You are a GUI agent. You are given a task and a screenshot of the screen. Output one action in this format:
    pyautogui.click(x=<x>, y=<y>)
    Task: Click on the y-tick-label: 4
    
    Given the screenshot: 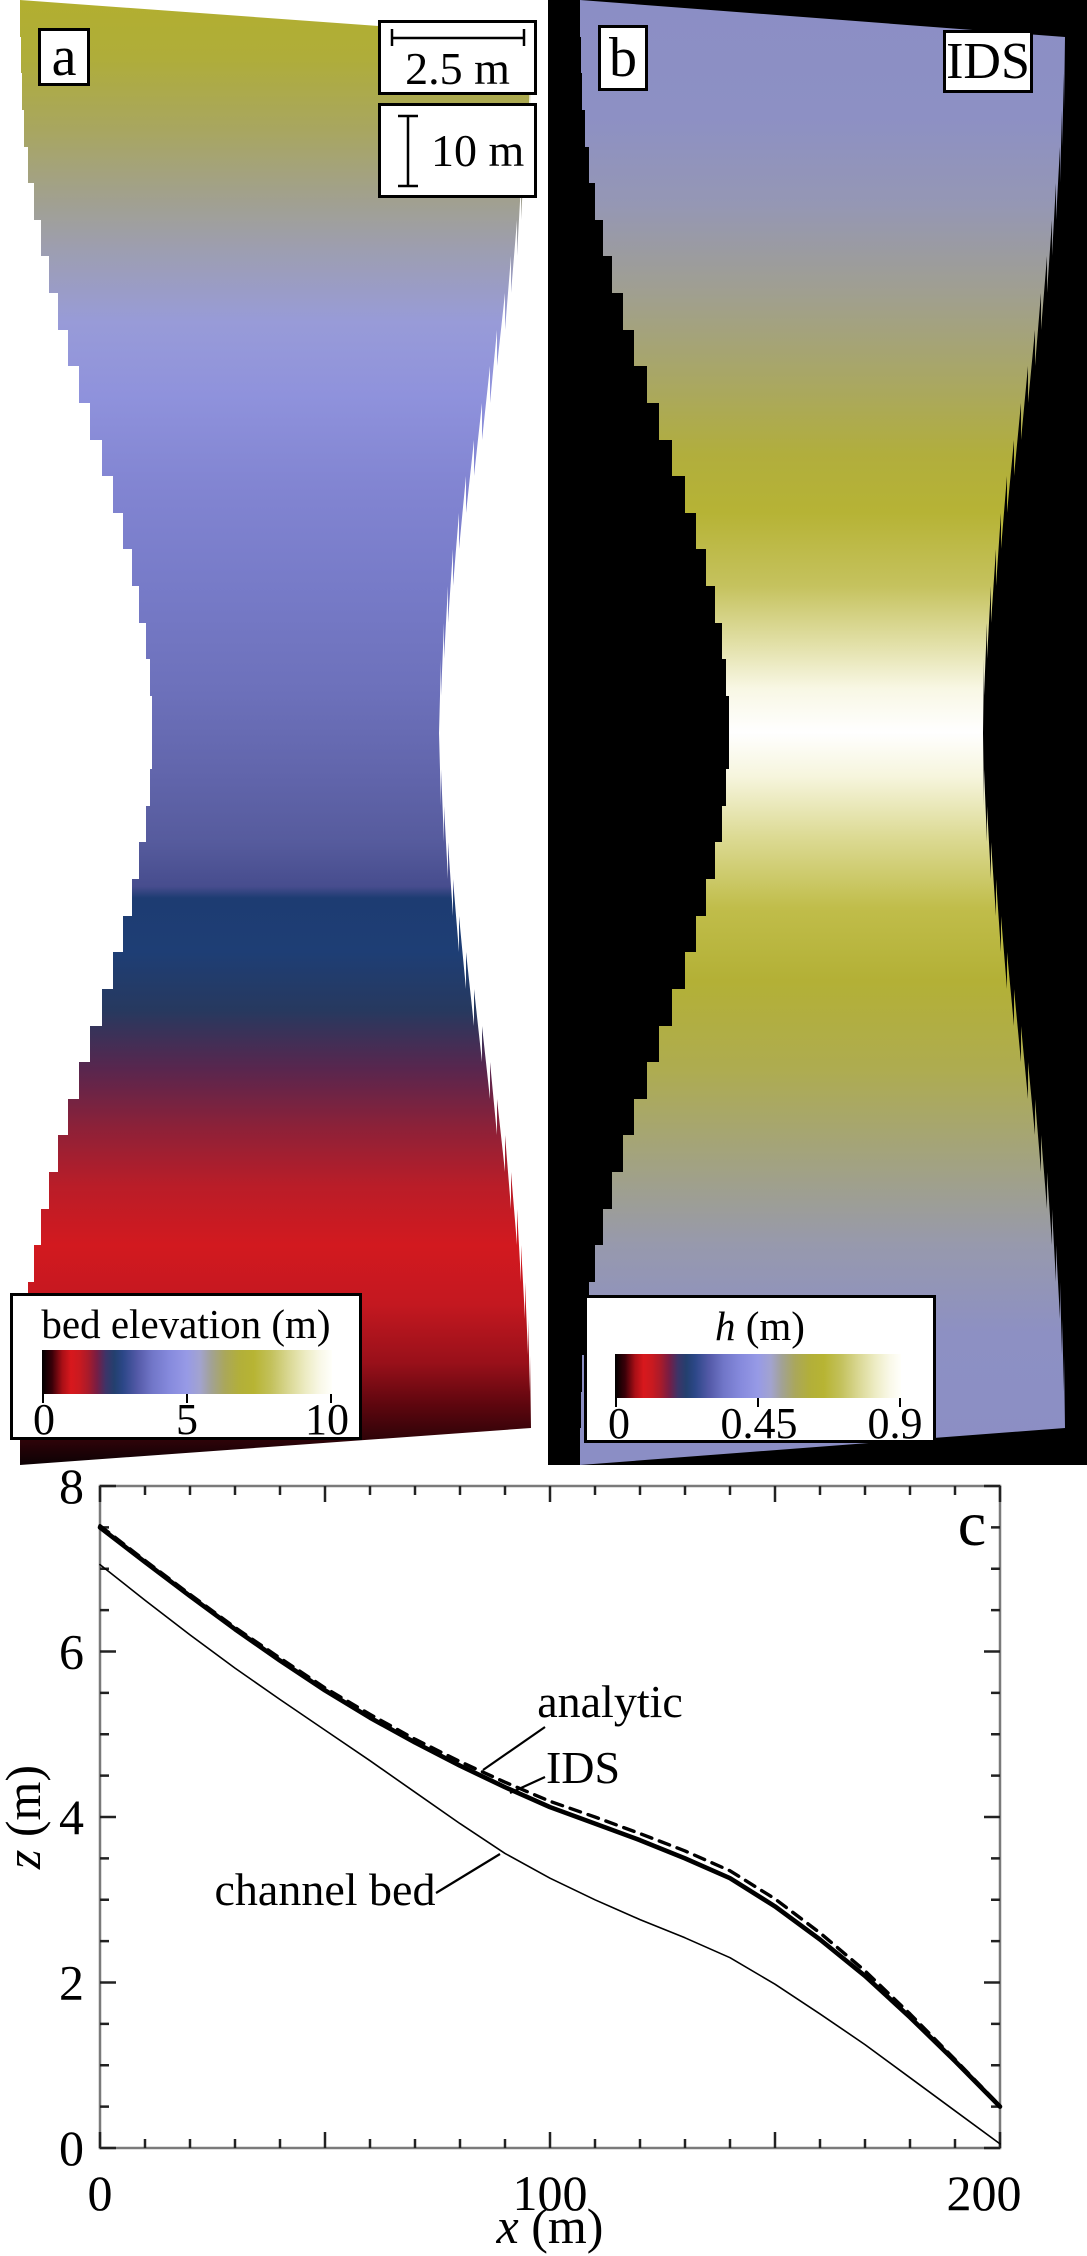 What is the action you would take?
    pyautogui.click(x=71, y=1817)
    